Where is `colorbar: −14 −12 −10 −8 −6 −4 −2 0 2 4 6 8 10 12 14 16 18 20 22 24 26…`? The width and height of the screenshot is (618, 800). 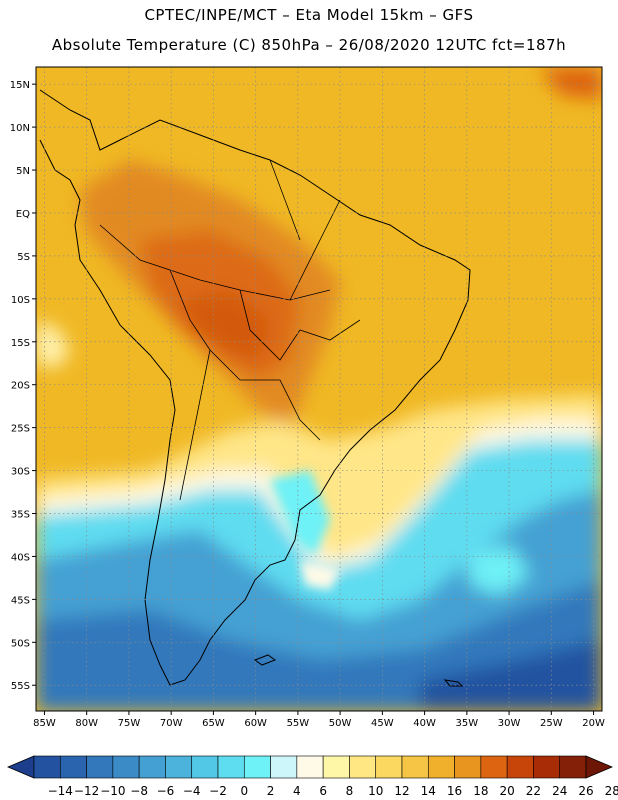 colorbar: −14 −12 −10 −8 −6 −4 −2 0 2 4 6 8 10 12 14 16 18 20 22 24 26… is located at coordinates (312, 776).